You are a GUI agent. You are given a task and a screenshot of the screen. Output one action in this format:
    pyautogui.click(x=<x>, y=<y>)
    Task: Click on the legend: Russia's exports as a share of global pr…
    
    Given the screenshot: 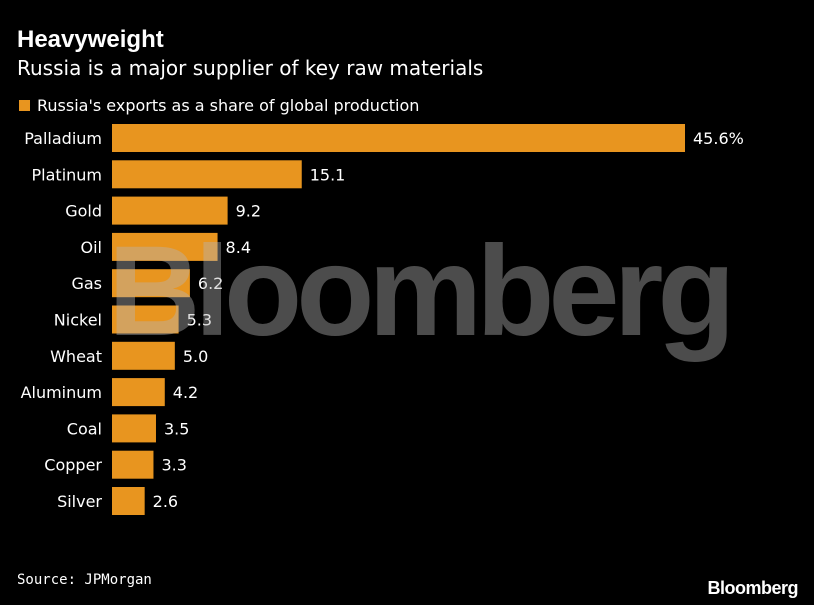 What is the action you would take?
    pyautogui.click(x=219, y=105)
    